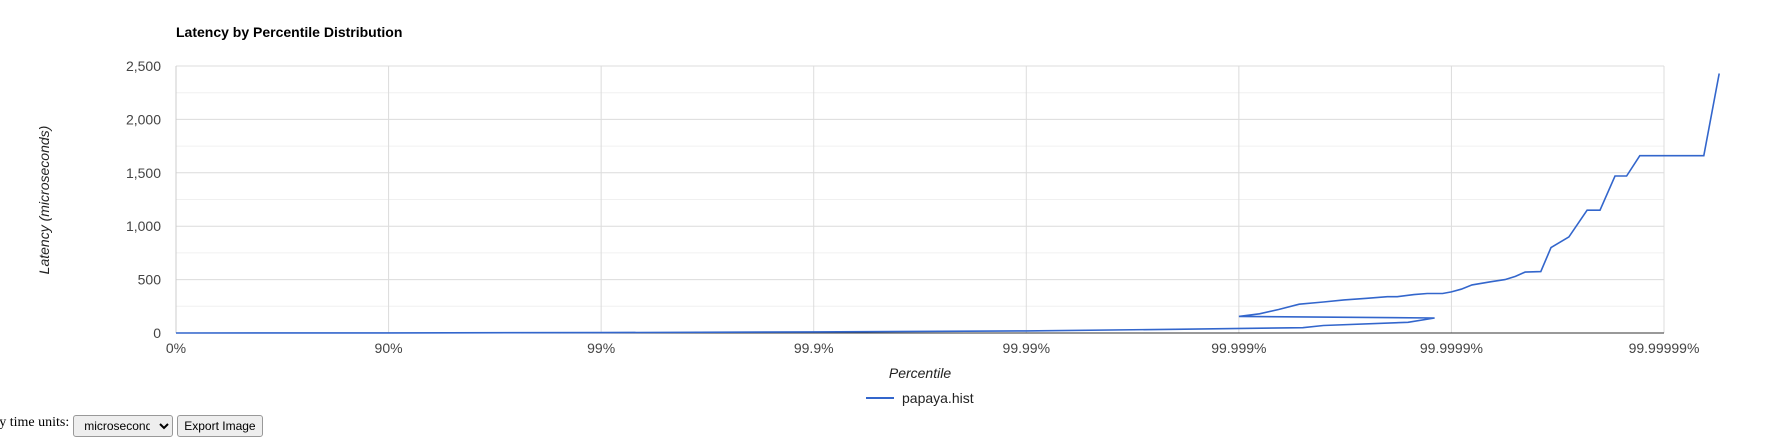  Describe the element at coordinates (143, 119) in the screenshot. I see `y-tick-label: 2,000` at that location.